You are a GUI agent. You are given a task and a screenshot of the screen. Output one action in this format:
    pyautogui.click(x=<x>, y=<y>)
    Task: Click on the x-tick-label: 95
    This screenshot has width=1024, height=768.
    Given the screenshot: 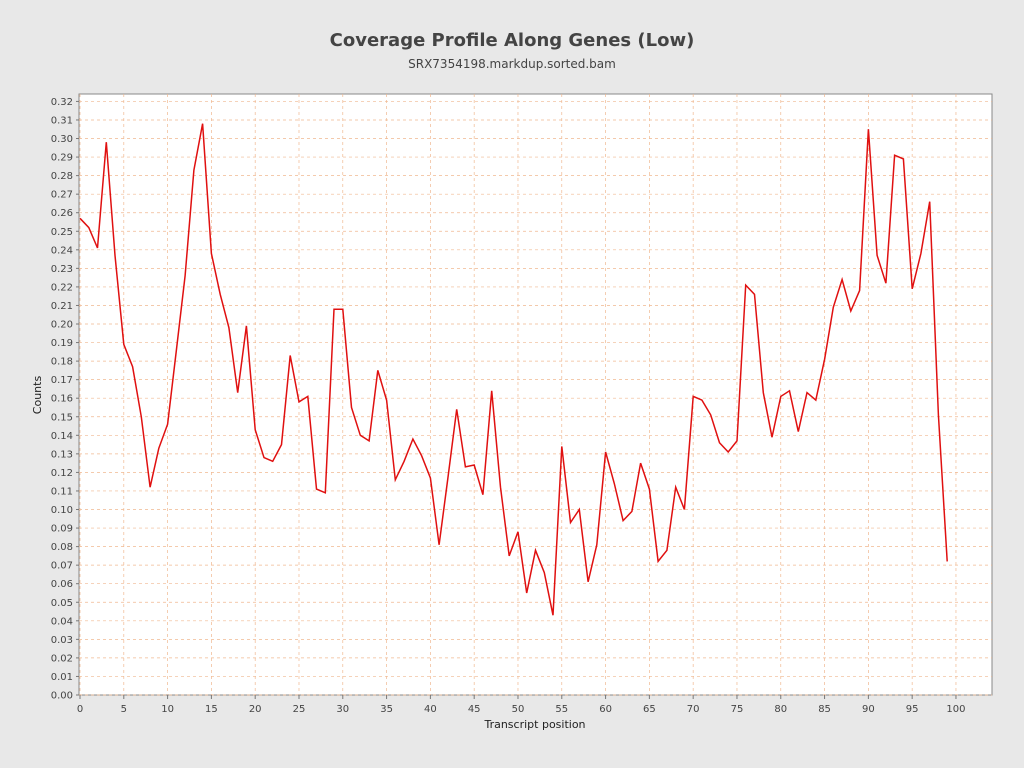 What is the action you would take?
    pyautogui.click(x=912, y=709)
    